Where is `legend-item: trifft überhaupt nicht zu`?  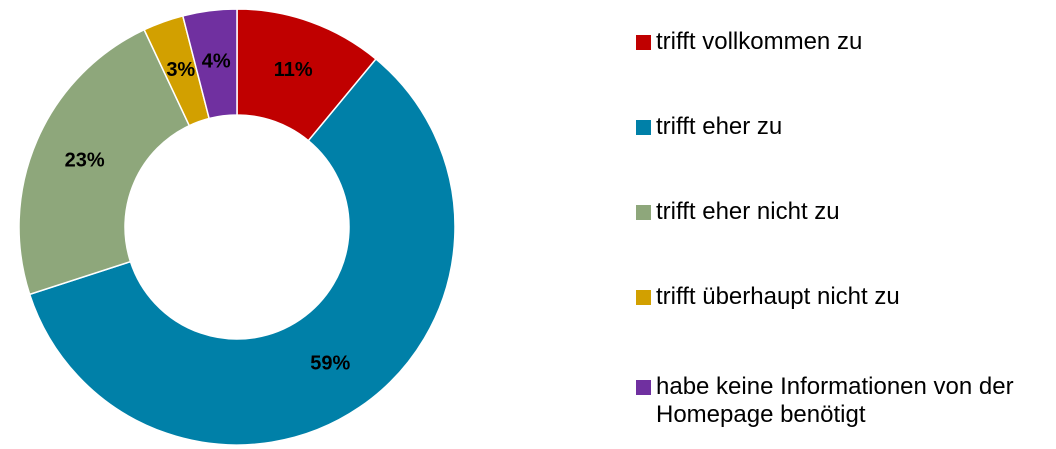
legend-item: trifft überhaupt nicht zu is located at coordinates (841, 297).